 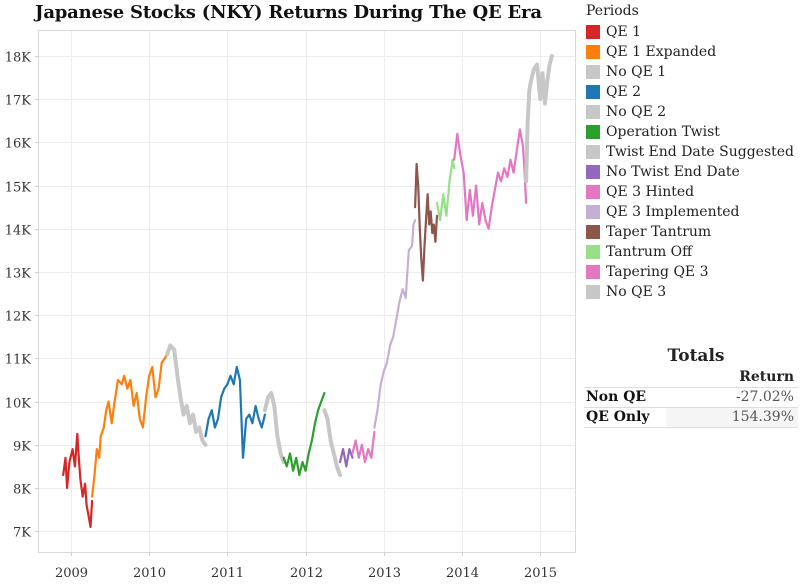 I want to click on legend-label: QE 1 Expanded, so click(x=661, y=52).